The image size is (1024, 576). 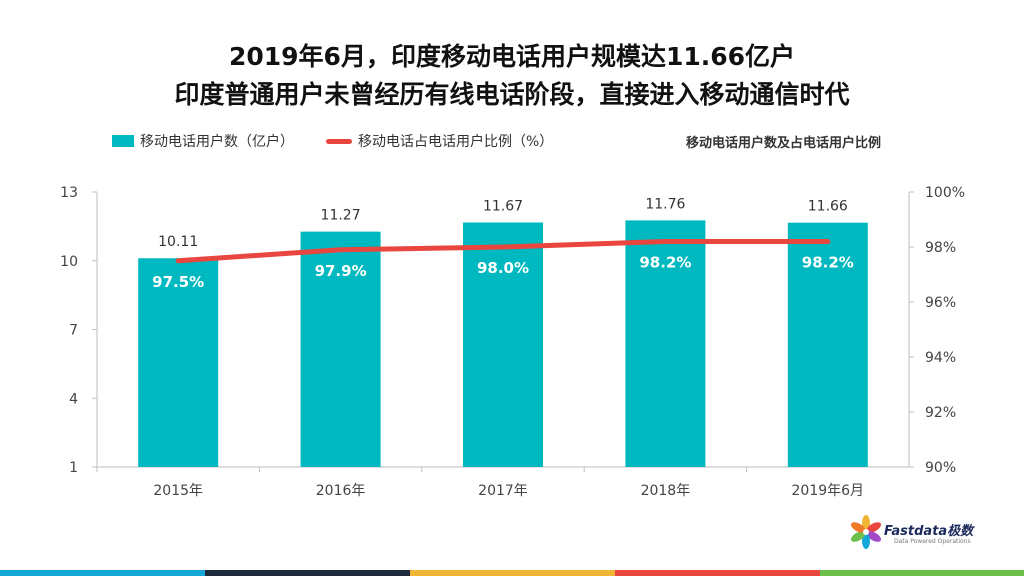 I want to click on line-value-label: 97.5%, so click(x=178, y=282).